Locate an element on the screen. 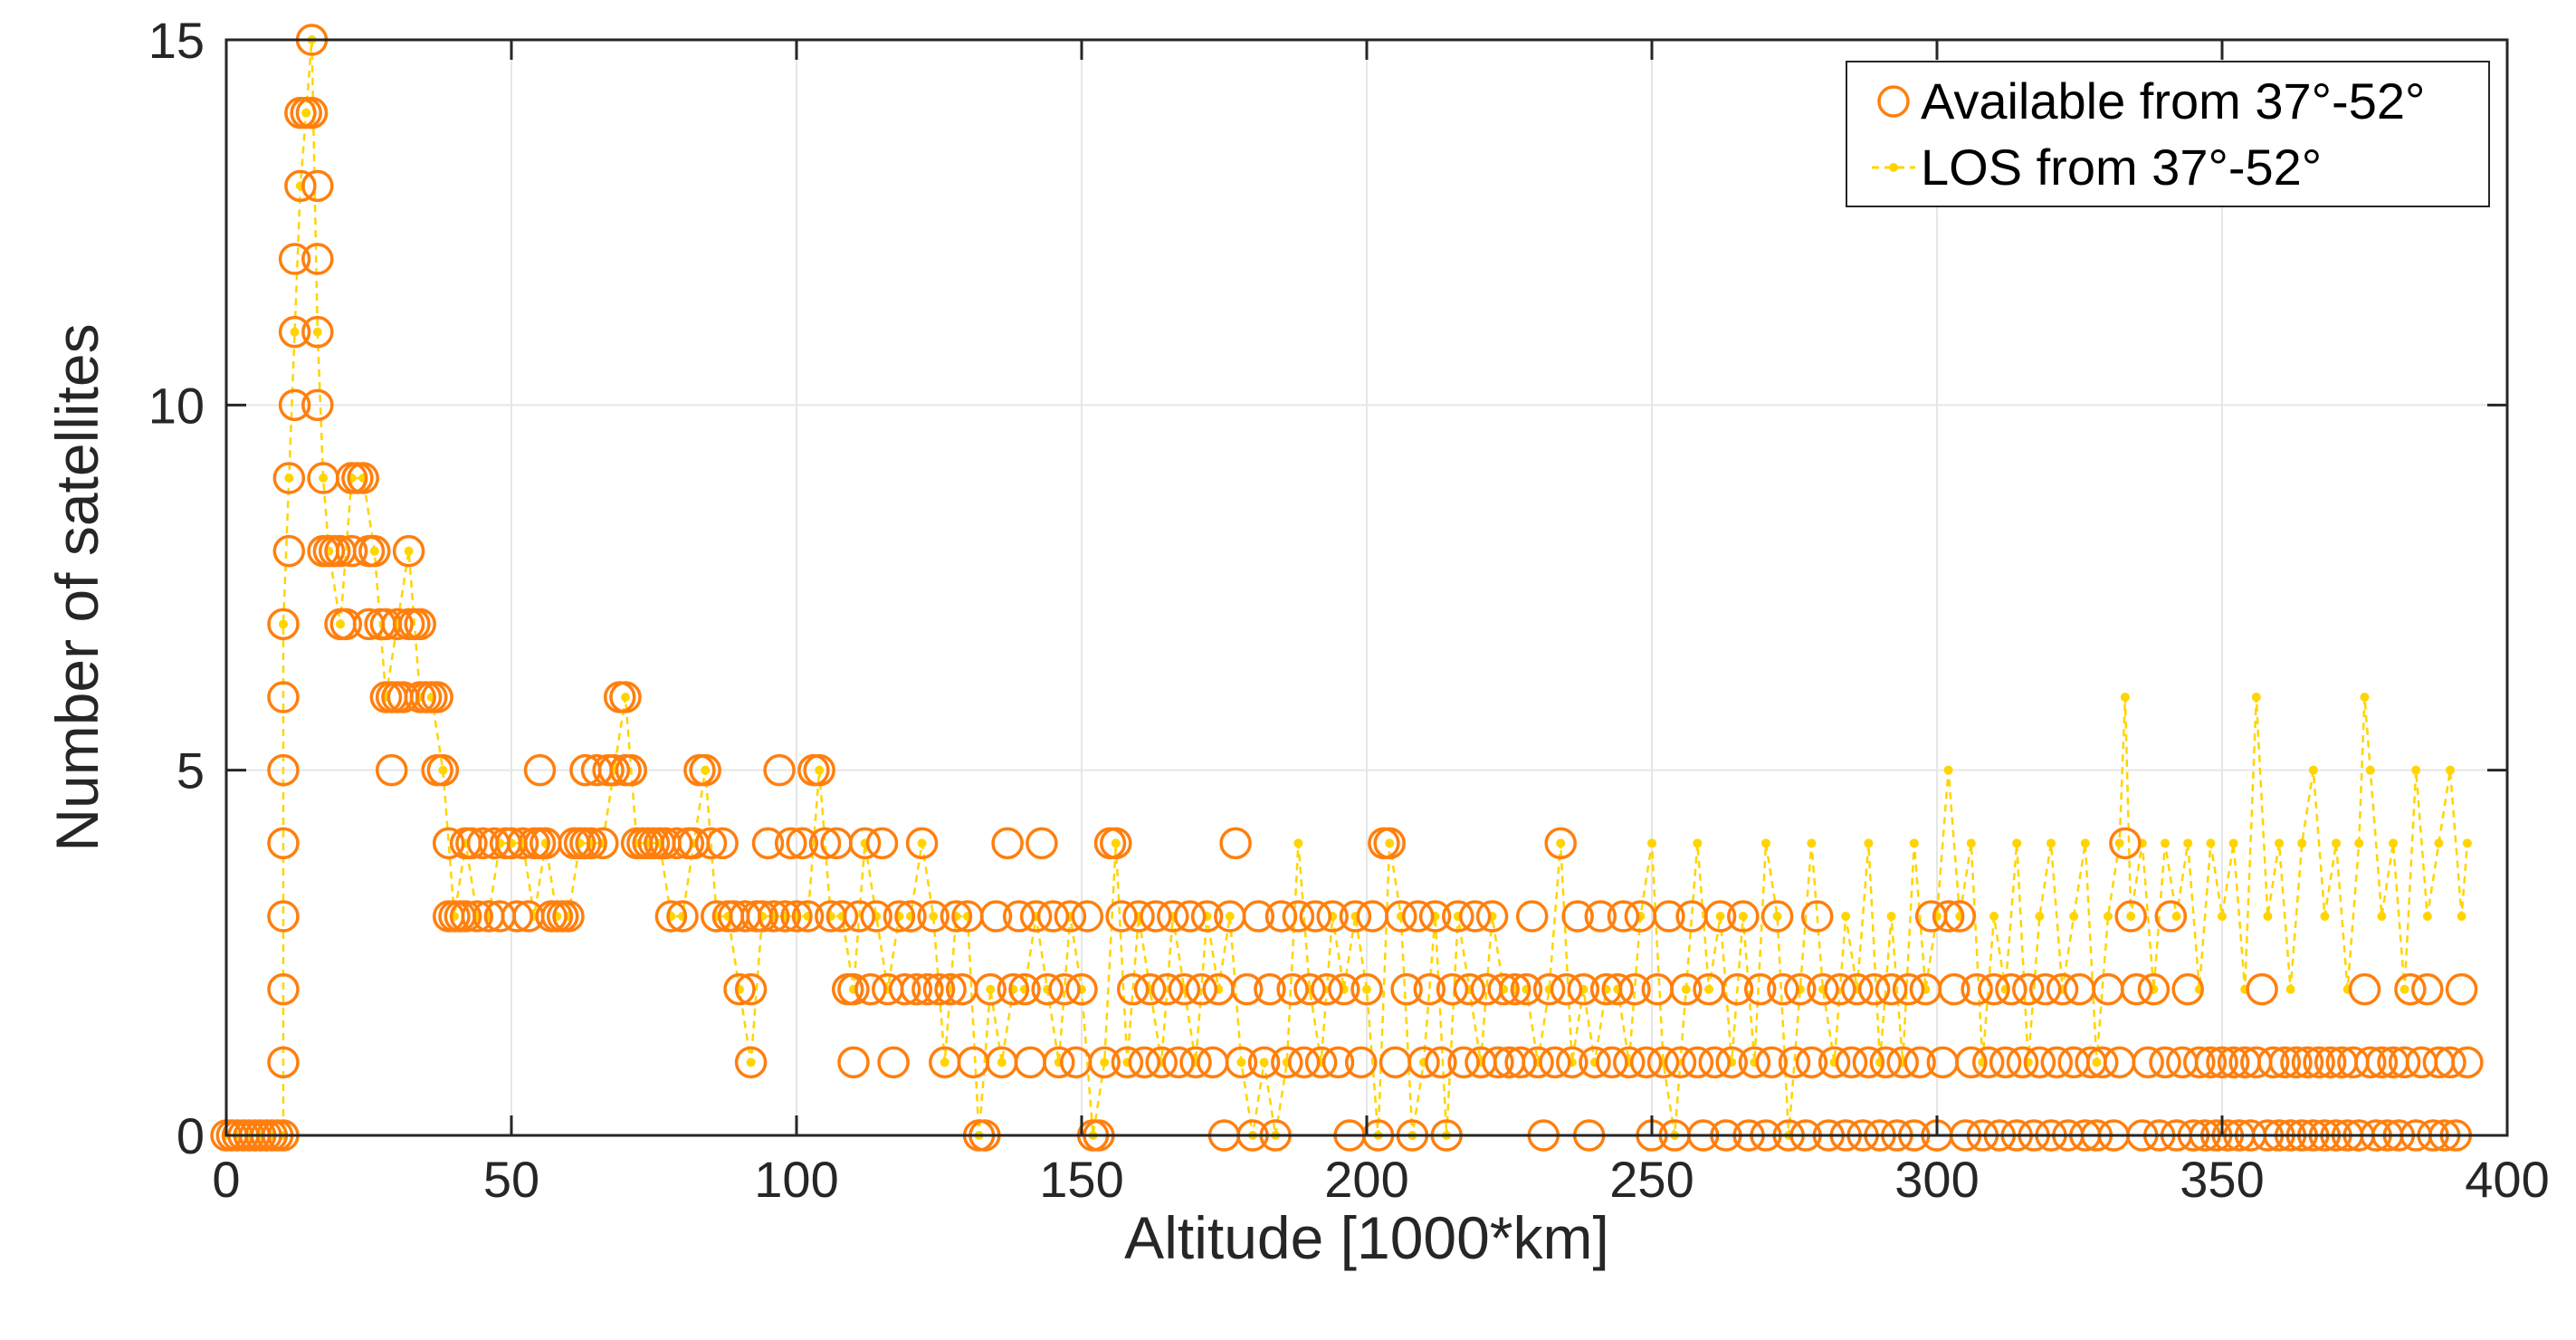 Image resolution: width=2576 pixels, height=1340 pixels. x-tick-label: 400 is located at coordinates (2507, 1179).